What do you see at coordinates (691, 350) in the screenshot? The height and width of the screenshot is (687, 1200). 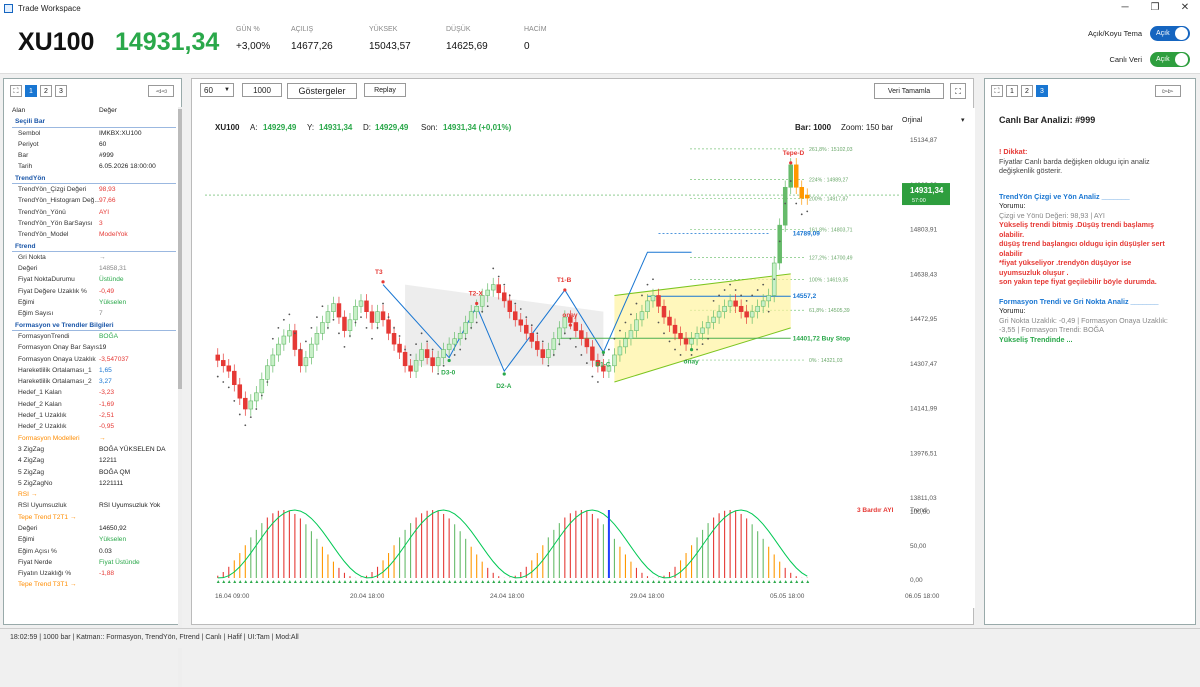 I see `pivot-dot` at bounding box center [691, 350].